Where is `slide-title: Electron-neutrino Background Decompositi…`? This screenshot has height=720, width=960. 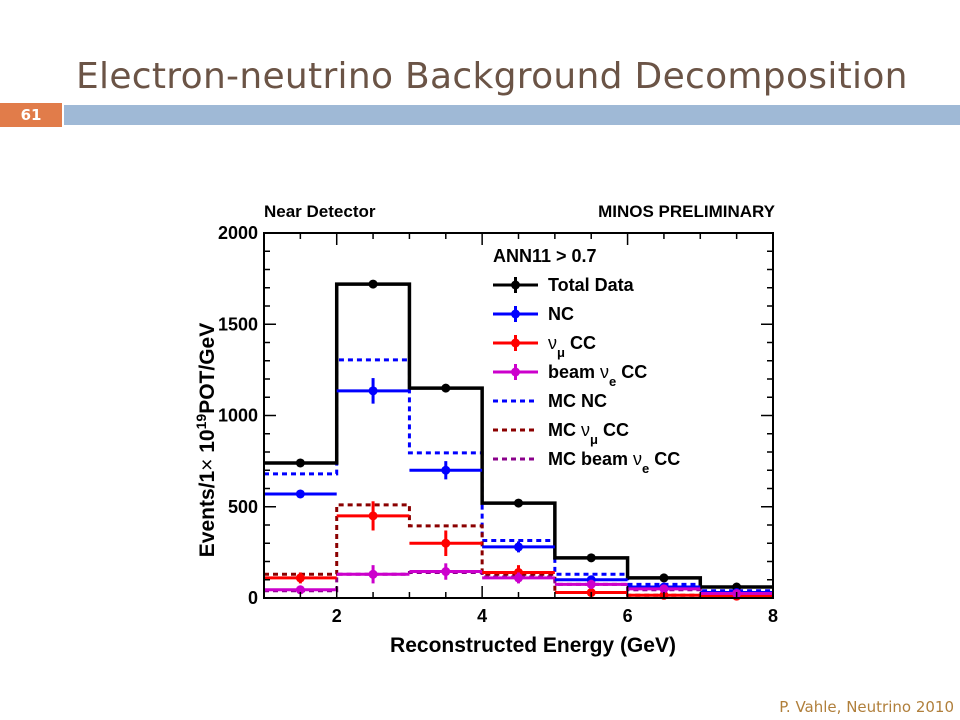
slide-title: Electron-neutrino Background Decompositi… is located at coordinates (492, 76).